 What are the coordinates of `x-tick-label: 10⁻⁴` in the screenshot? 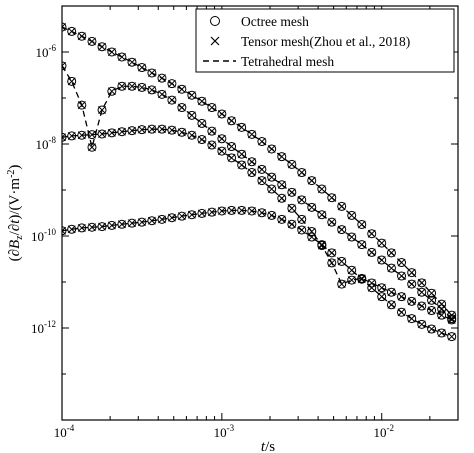 It's located at (64, 431).